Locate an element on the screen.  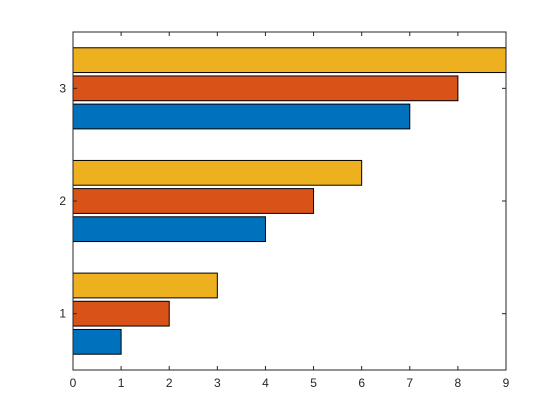
bar-cat3-series1 is located at coordinates (241, 116).